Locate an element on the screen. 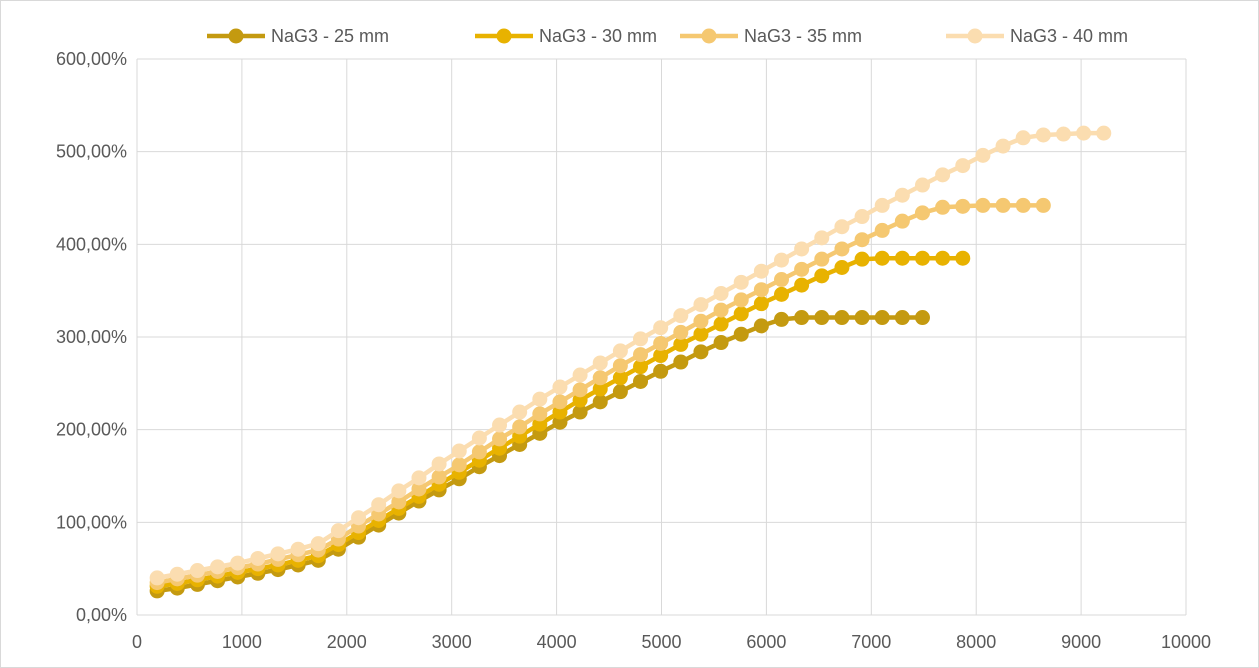 The height and width of the screenshot is (668, 1259). legend-label: NaG3 - 25 mm is located at coordinates (330, 36).